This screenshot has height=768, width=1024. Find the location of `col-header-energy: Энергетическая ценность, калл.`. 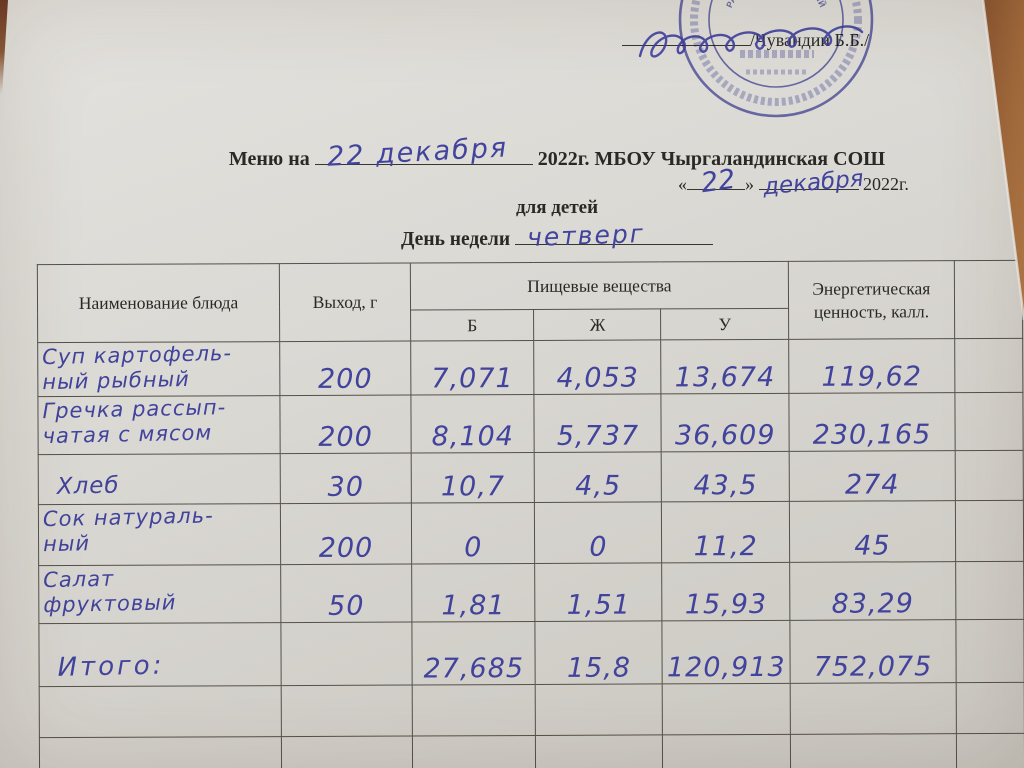

col-header-energy: Энергетическая ценность, калл. is located at coordinates (871, 300).